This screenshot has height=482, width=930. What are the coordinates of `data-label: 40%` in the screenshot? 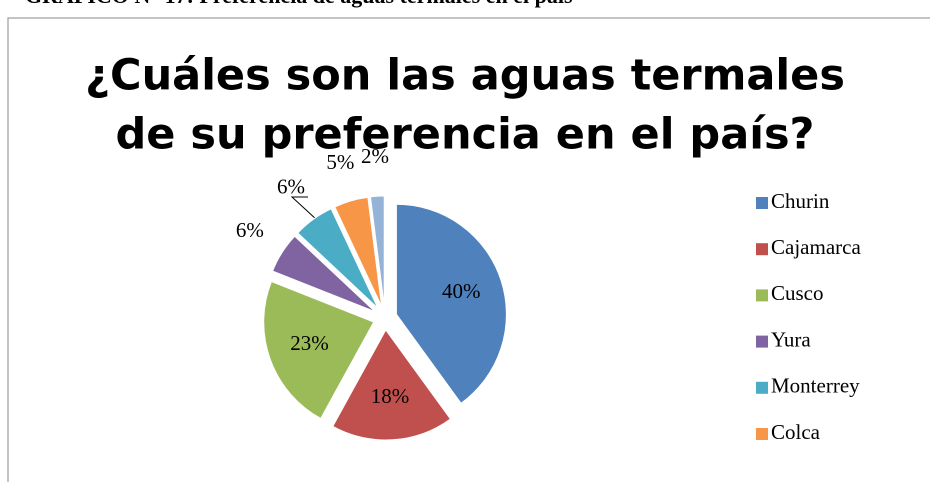 It's located at (461, 291).